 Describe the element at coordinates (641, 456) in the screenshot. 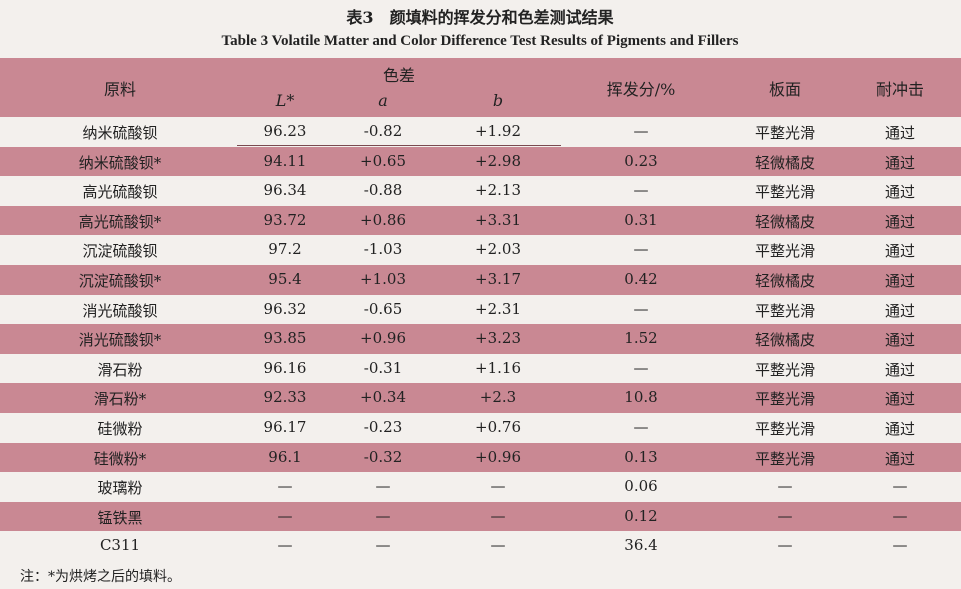

I see `table-cell: 0.13` at that location.